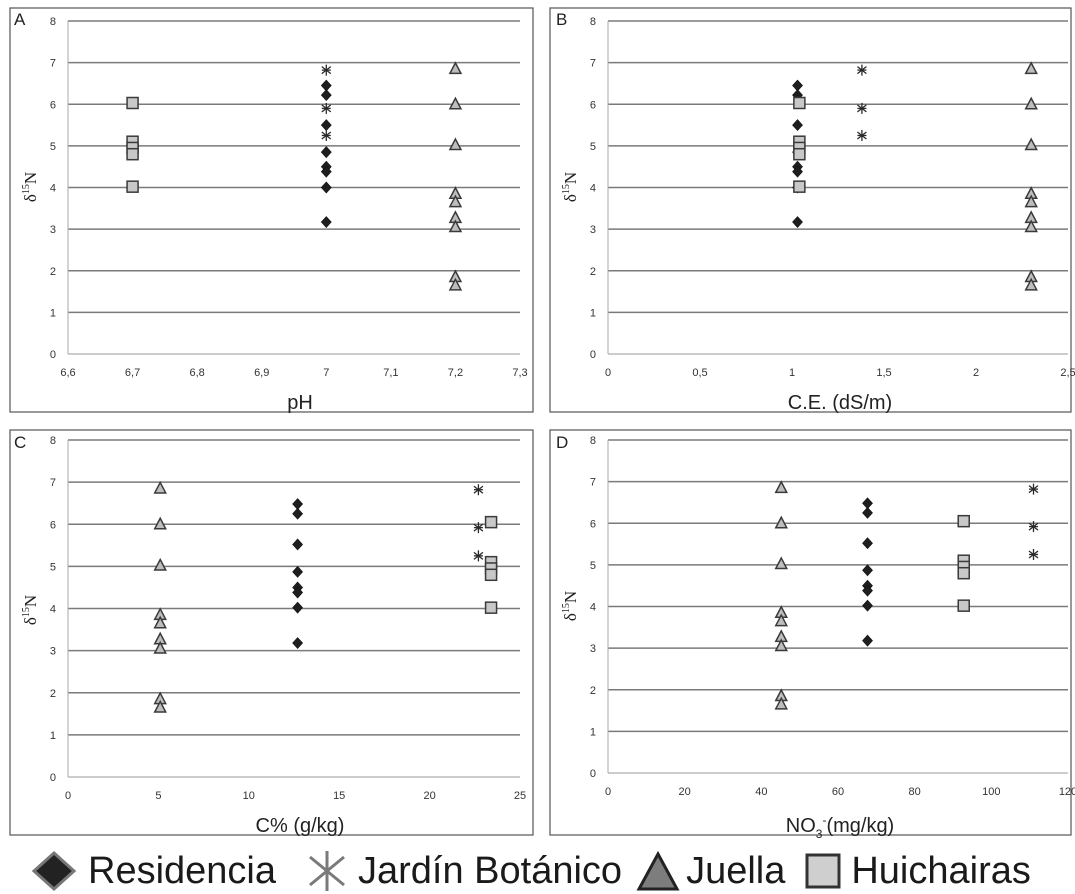 The width and height of the screenshot is (1075, 894). Describe the element at coordinates (570, 187) in the screenshot. I see `y-axis-title: δ15N` at that location.